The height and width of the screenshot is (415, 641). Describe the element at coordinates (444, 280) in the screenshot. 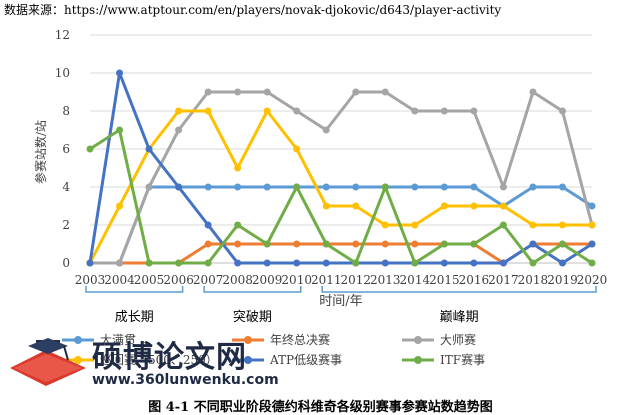

I see `x-tick-label: 2015` at that location.